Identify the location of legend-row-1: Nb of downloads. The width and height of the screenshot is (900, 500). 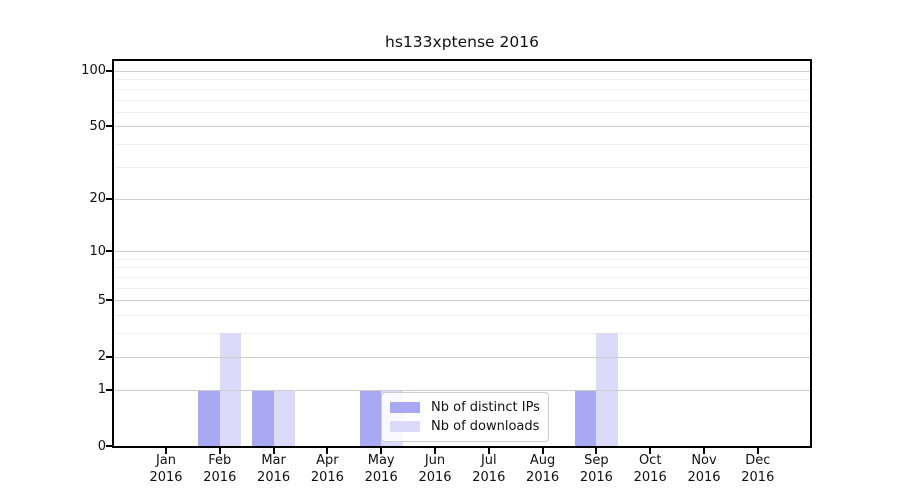
(464, 426).